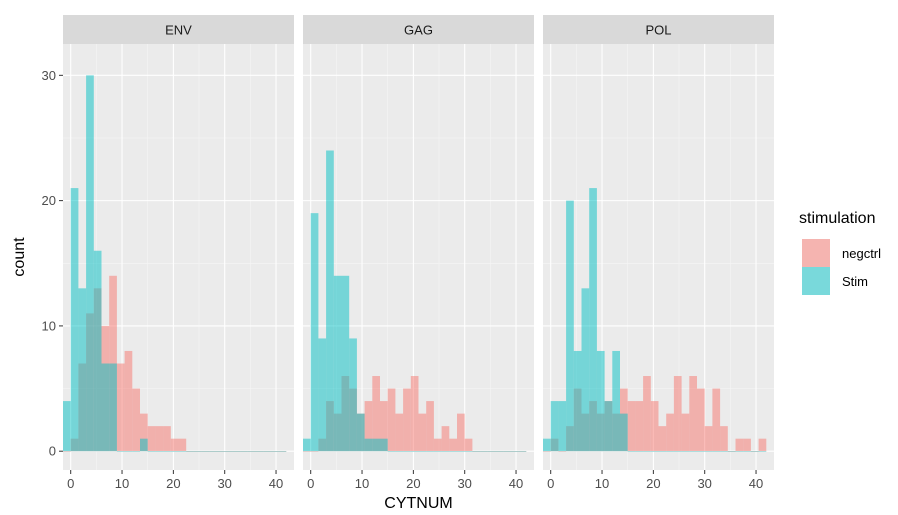 Image resolution: width=898 pixels, height=515 pixels. I want to click on y-axis: 0 10 20 30, so click(52, 263).